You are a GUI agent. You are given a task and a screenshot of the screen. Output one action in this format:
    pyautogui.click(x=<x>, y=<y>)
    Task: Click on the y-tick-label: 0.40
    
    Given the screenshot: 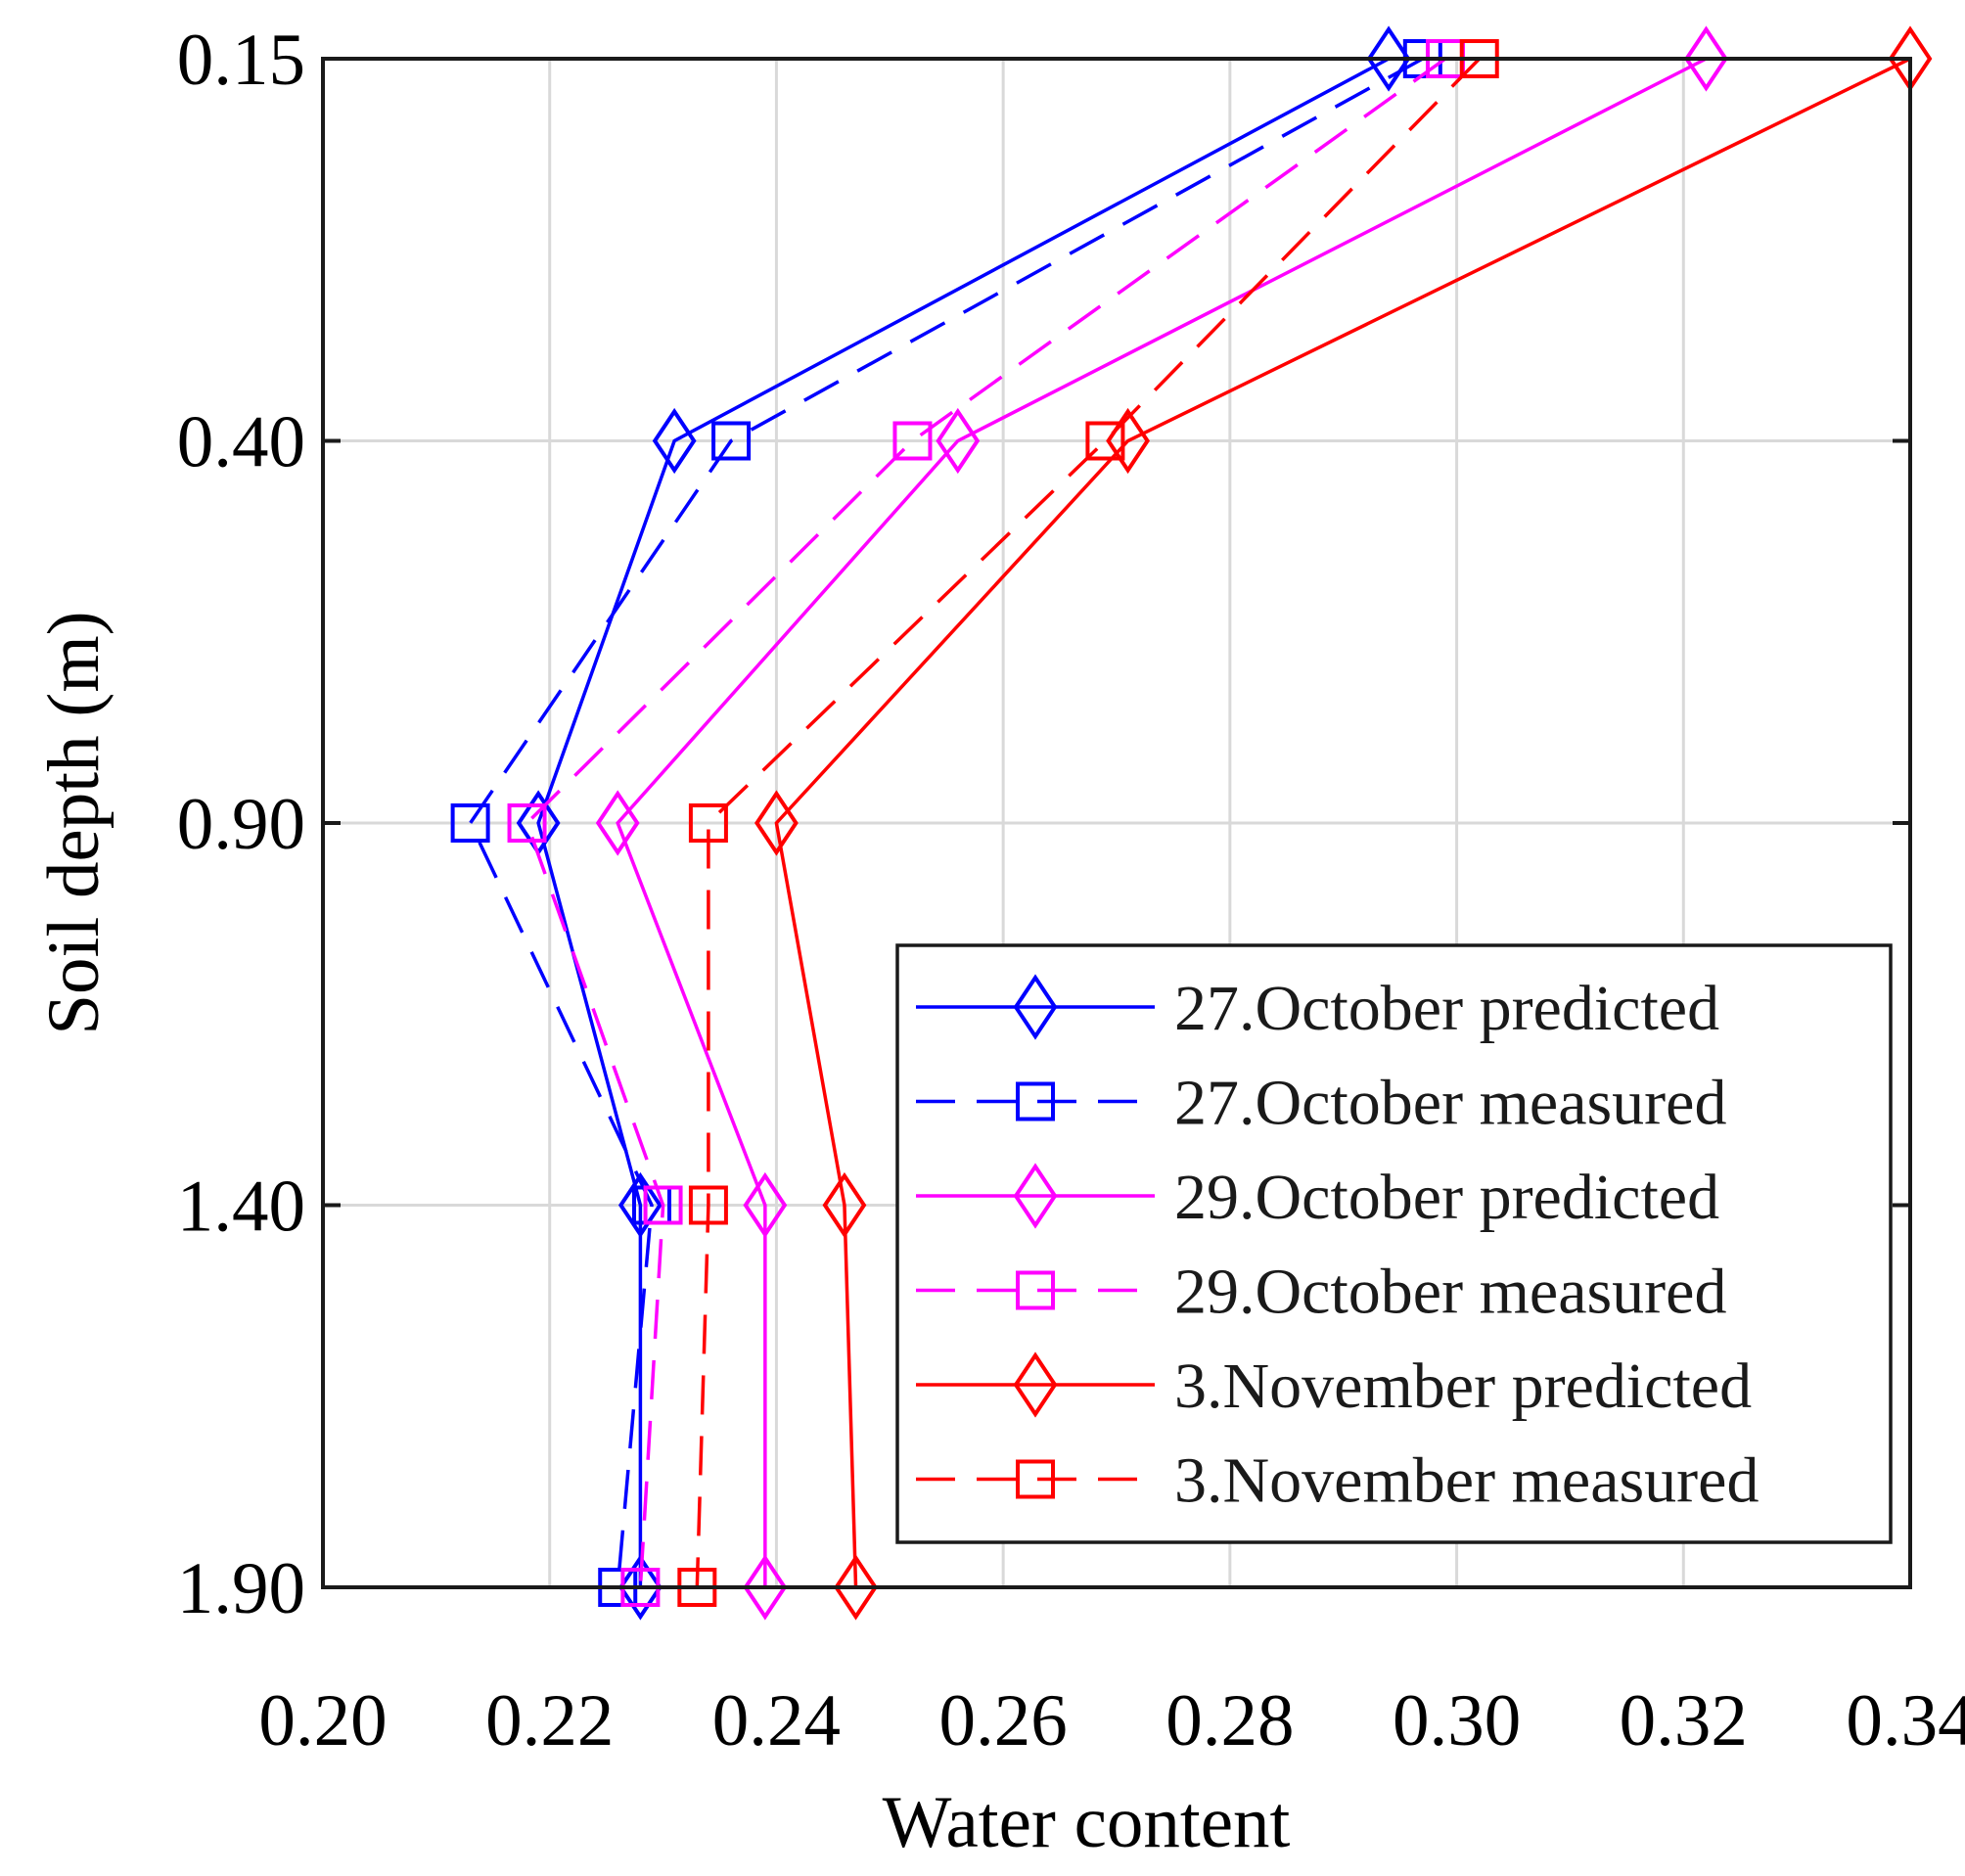 What is the action you would take?
    pyautogui.click(x=241, y=442)
    